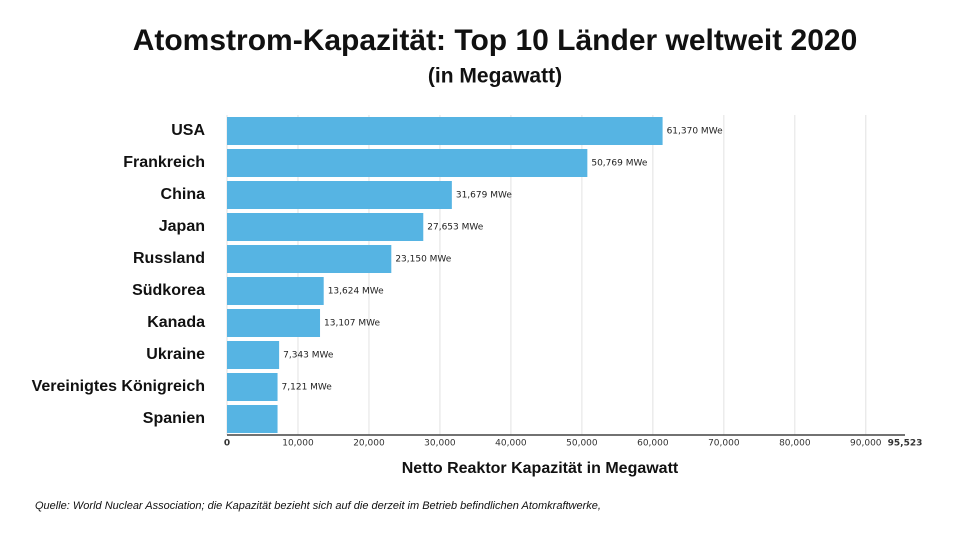 The width and height of the screenshot is (960, 540). I want to click on x-tick-label: 0, so click(227, 444).